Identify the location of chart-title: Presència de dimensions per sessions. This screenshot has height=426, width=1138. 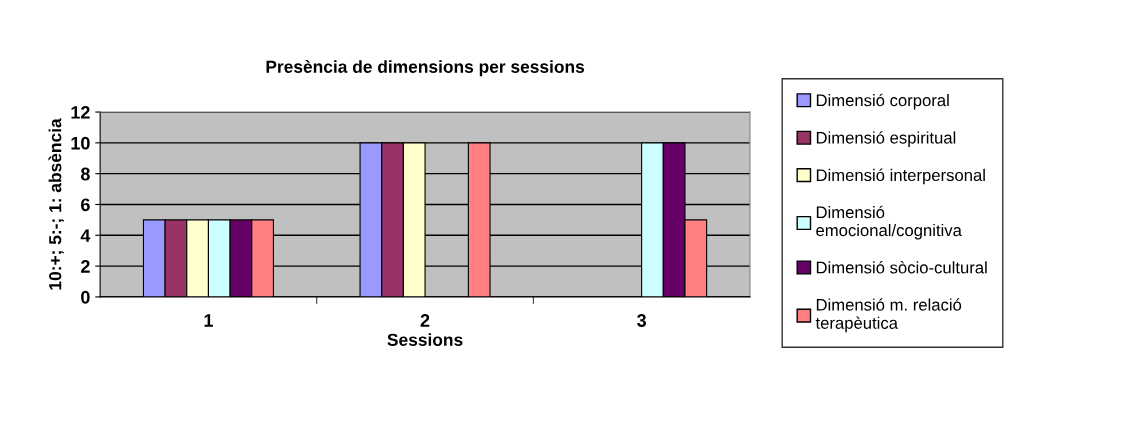
(425, 68).